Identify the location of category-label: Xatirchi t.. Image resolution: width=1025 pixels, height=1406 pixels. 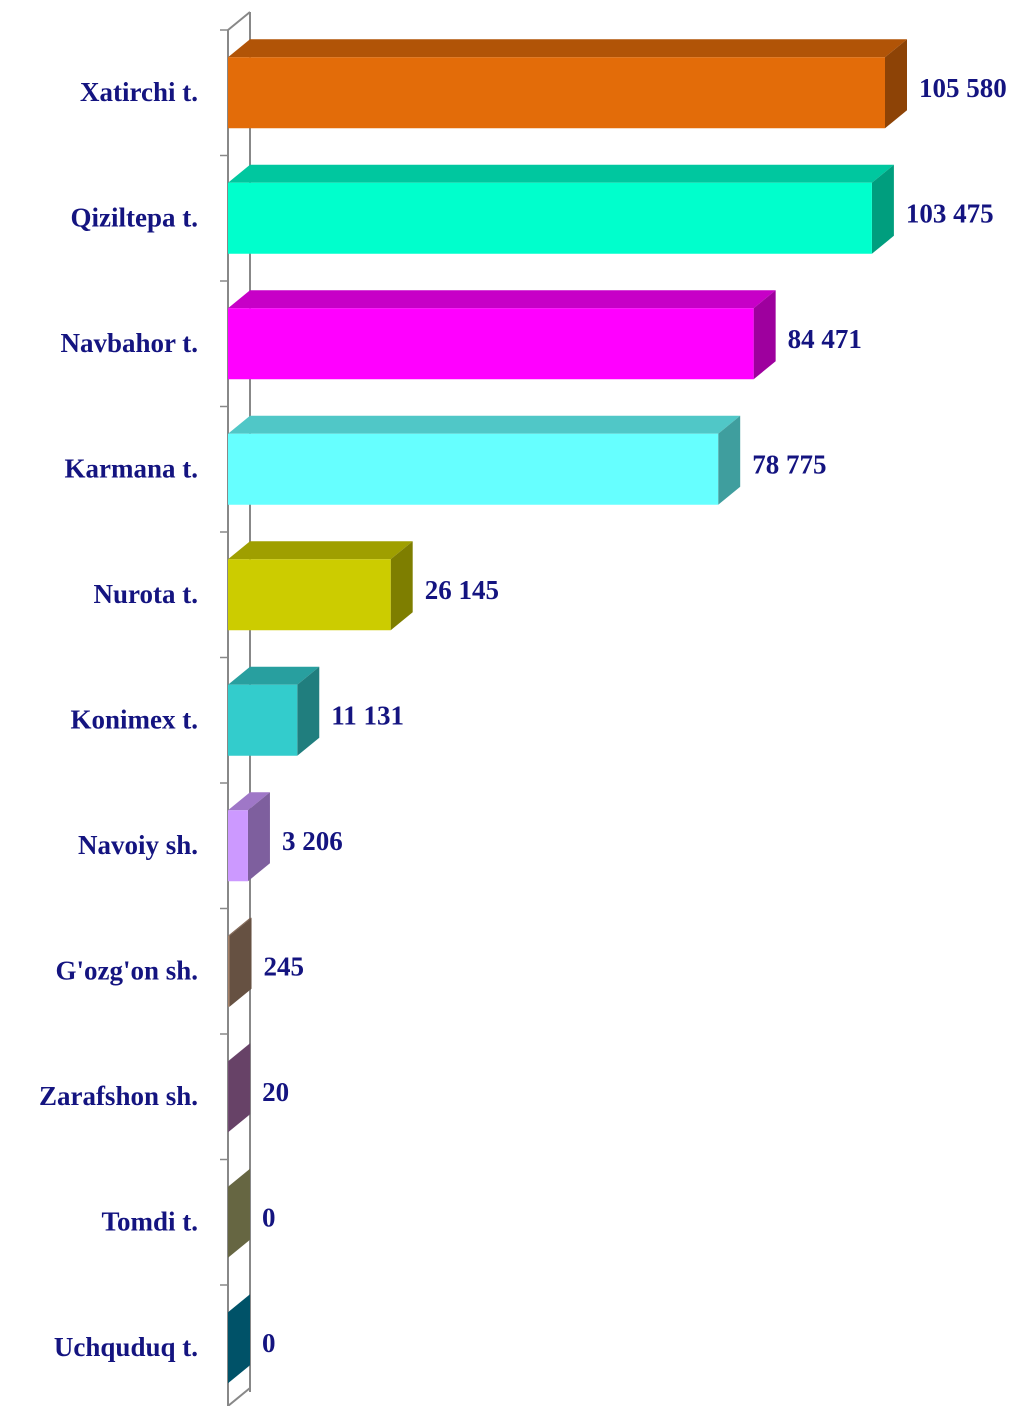
(139, 92).